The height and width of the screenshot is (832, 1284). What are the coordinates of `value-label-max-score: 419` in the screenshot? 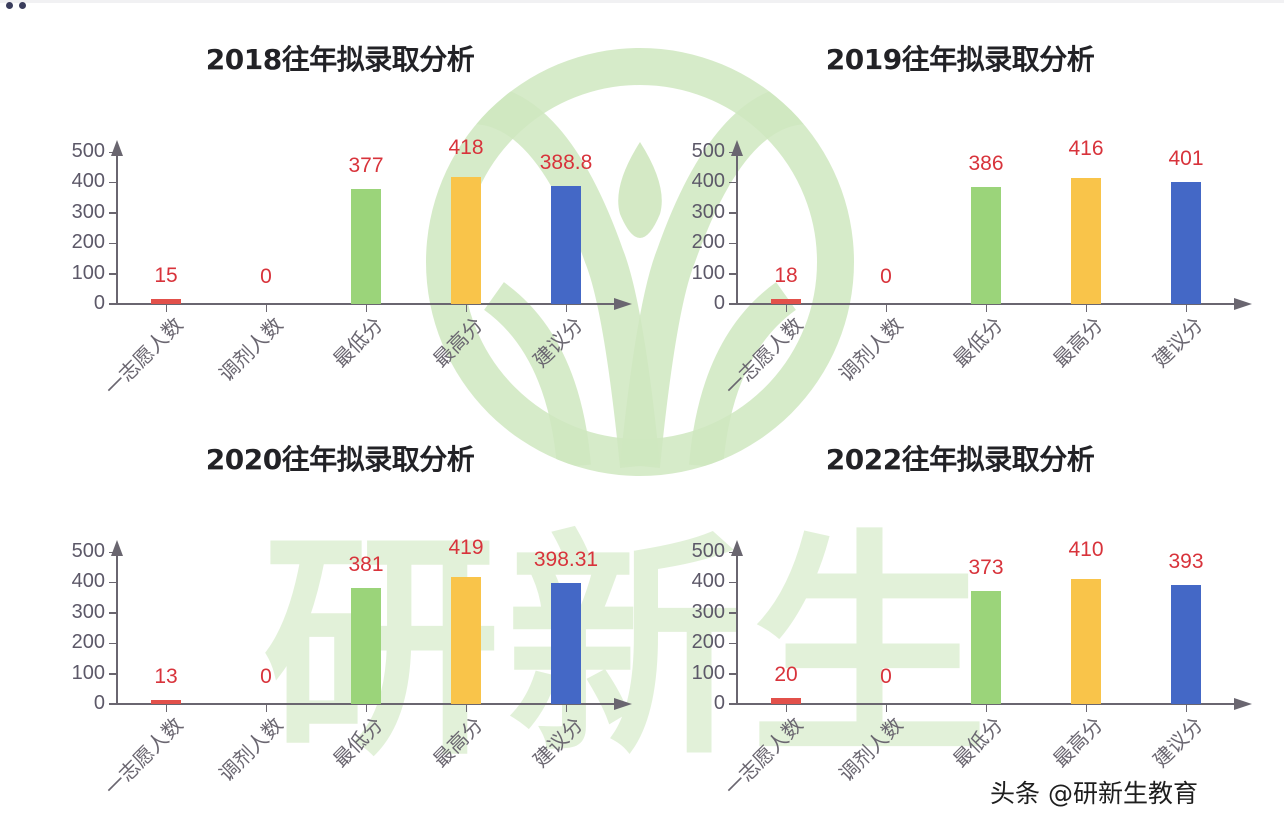 It's located at (466, 547).